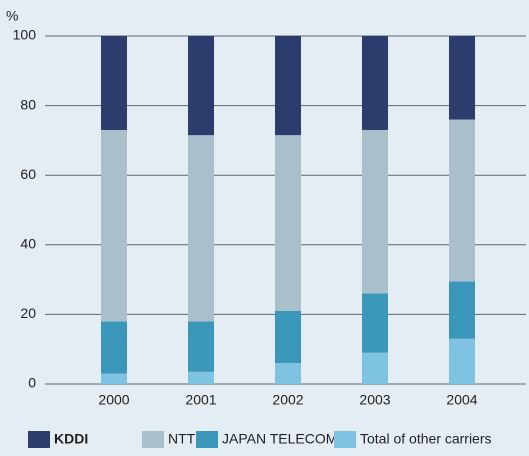  I want to click on y-tick-label: 0, so click(32, 383).